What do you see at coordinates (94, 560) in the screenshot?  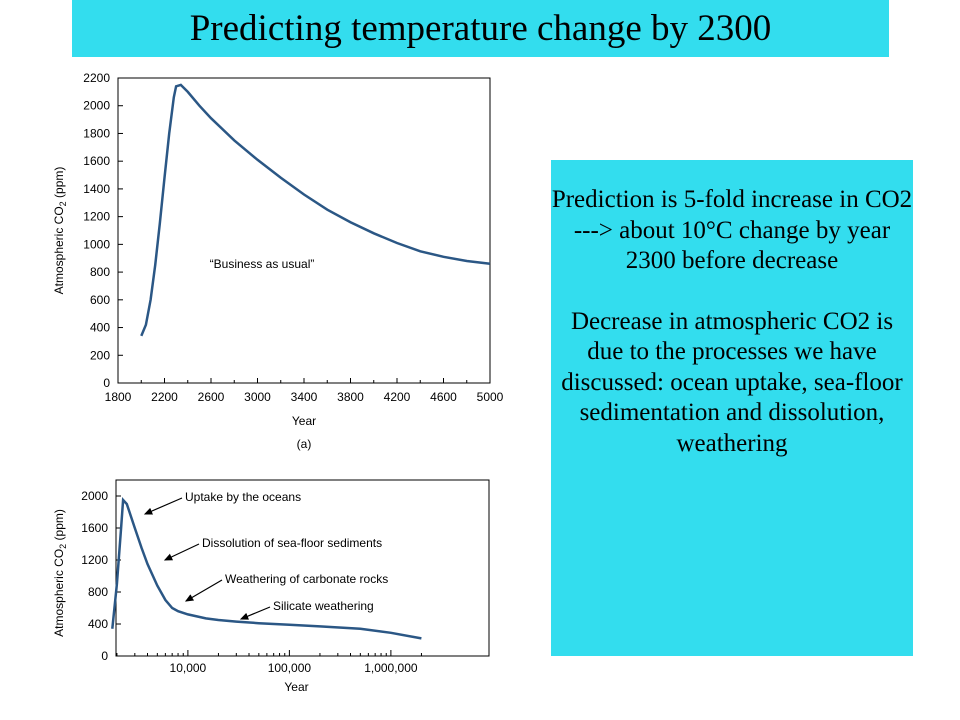 I see `y-tick-label-b: 1200` at bounding box center [94, 560].